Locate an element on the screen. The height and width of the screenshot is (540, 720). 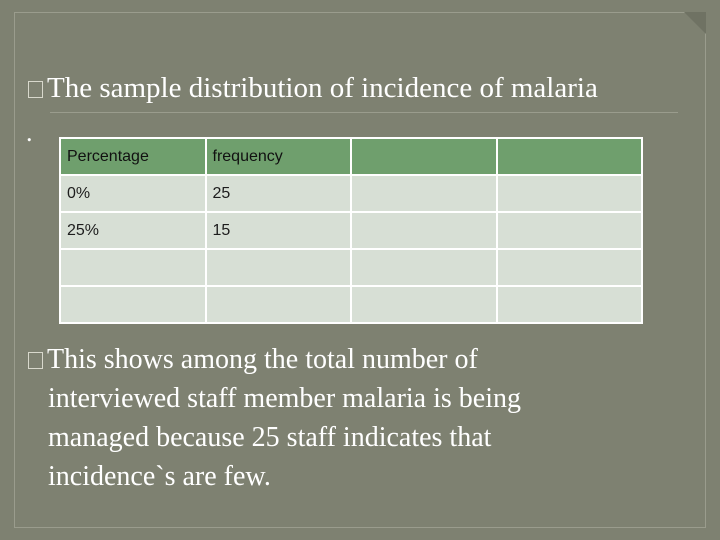
table-header-row: Percentage frequency is located at coordinates (351, 156).